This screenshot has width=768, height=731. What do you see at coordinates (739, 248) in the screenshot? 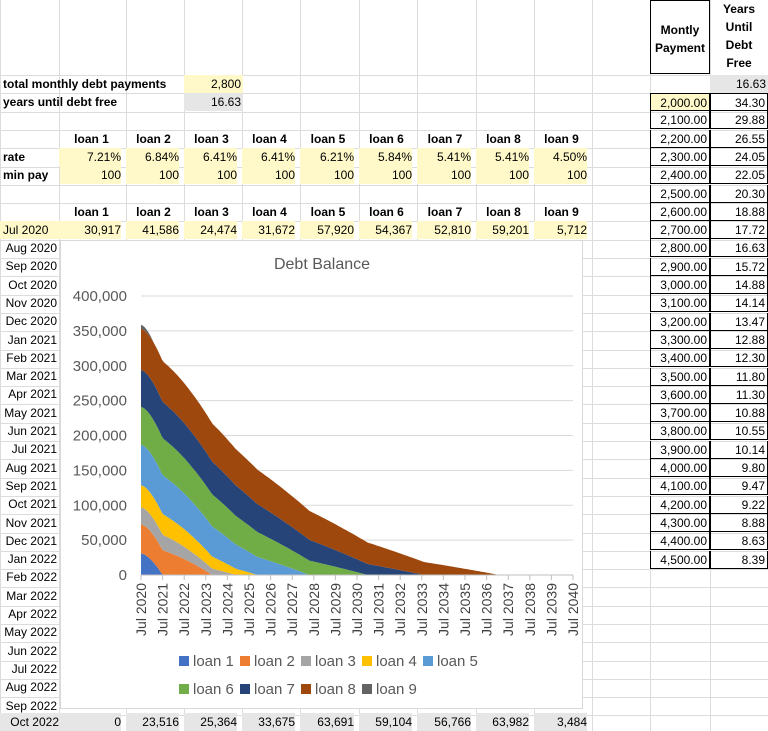
I see `years-cell: 16.63` at bounding box center [739, 248].